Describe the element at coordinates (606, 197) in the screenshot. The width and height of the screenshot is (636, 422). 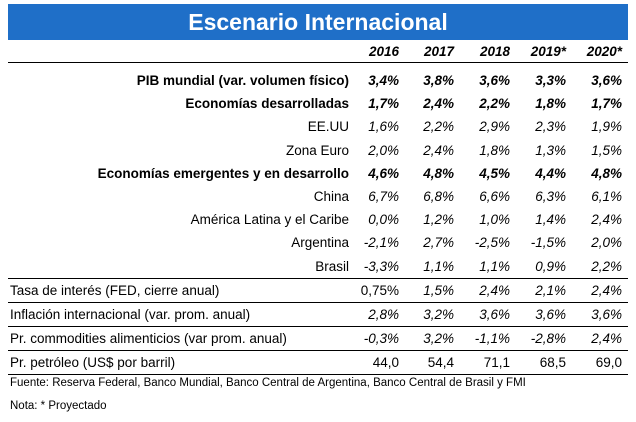
I see `cell-value: 6,1%` at that location.